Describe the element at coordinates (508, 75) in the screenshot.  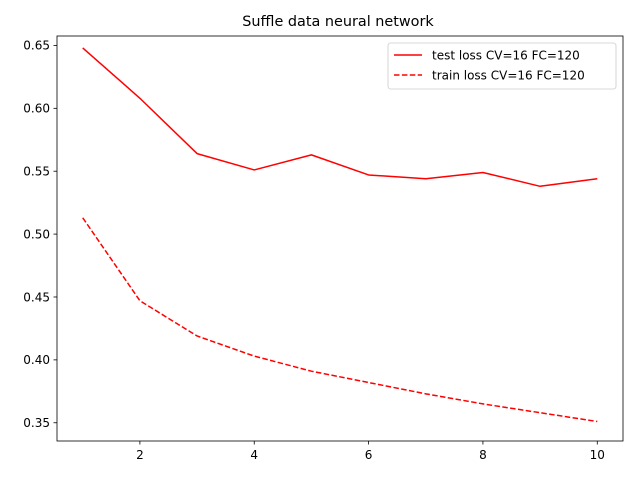
I see `legend-label: train loss CV=16 FC=120` at that location.